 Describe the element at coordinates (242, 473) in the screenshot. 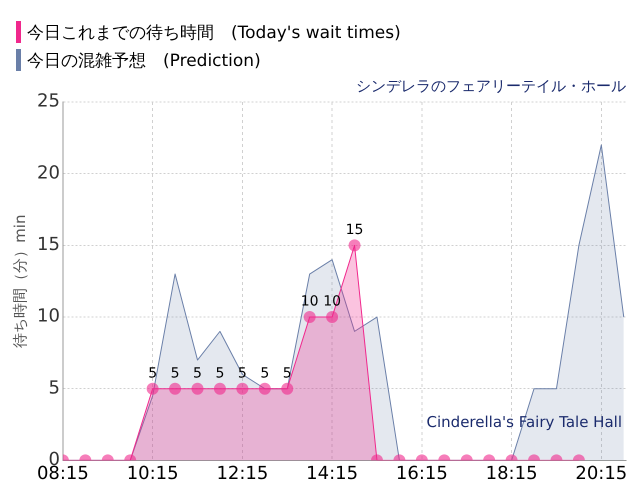

I see `x-tick-label: 12:15` at that location.